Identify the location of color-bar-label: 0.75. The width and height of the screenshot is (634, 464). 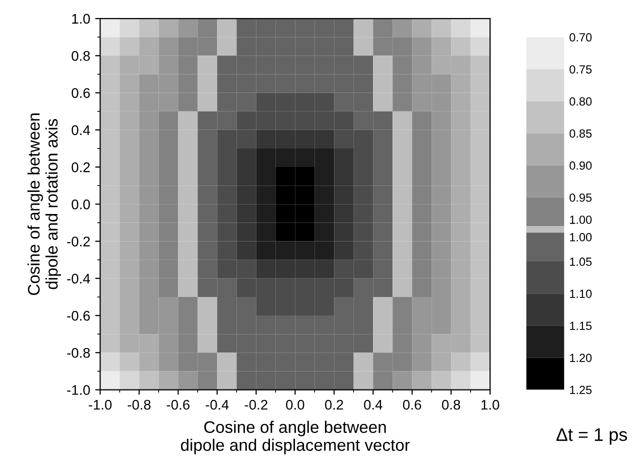
(581, 69).